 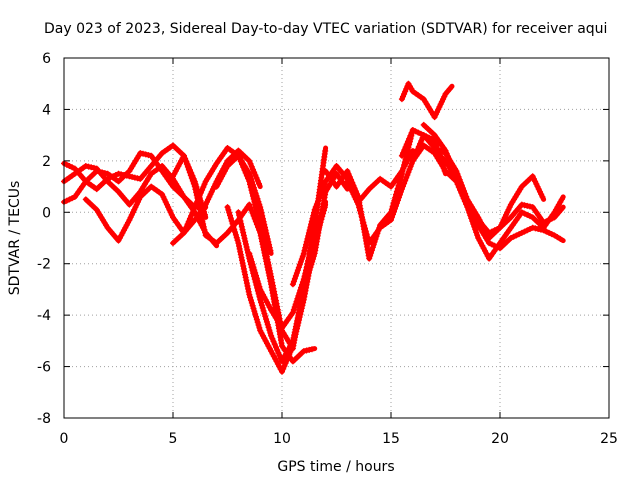 What do you see at coordinates (46, 213) in the screenshot?
I see `y-tick-label: 0` at bounding box center [46, 213].